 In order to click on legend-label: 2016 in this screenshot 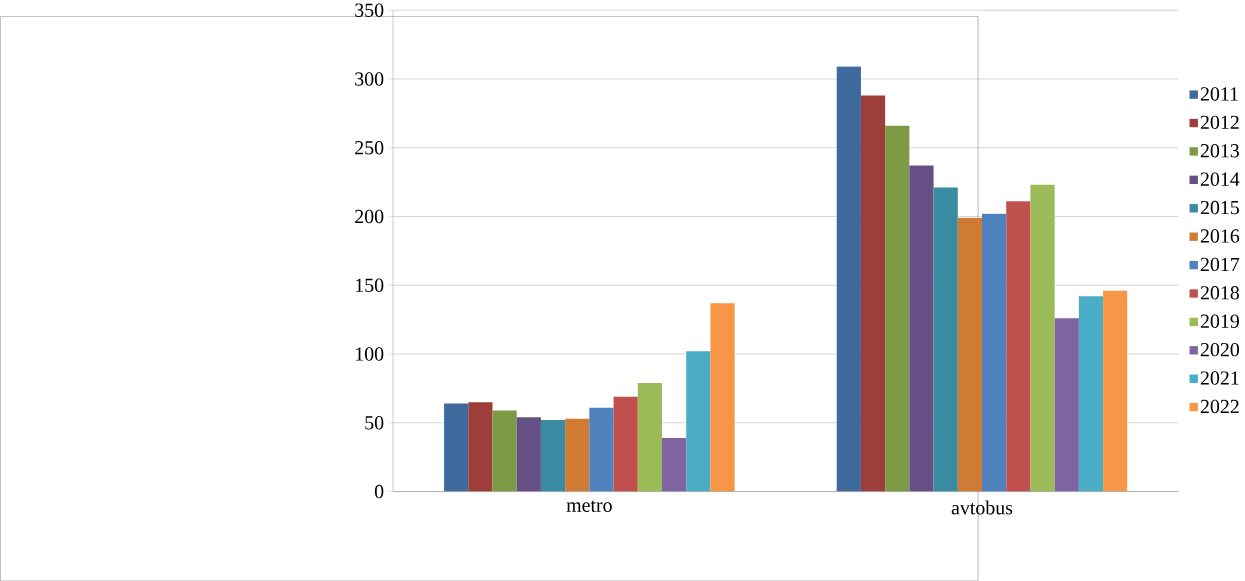, I will do `click(1220, 236)`.